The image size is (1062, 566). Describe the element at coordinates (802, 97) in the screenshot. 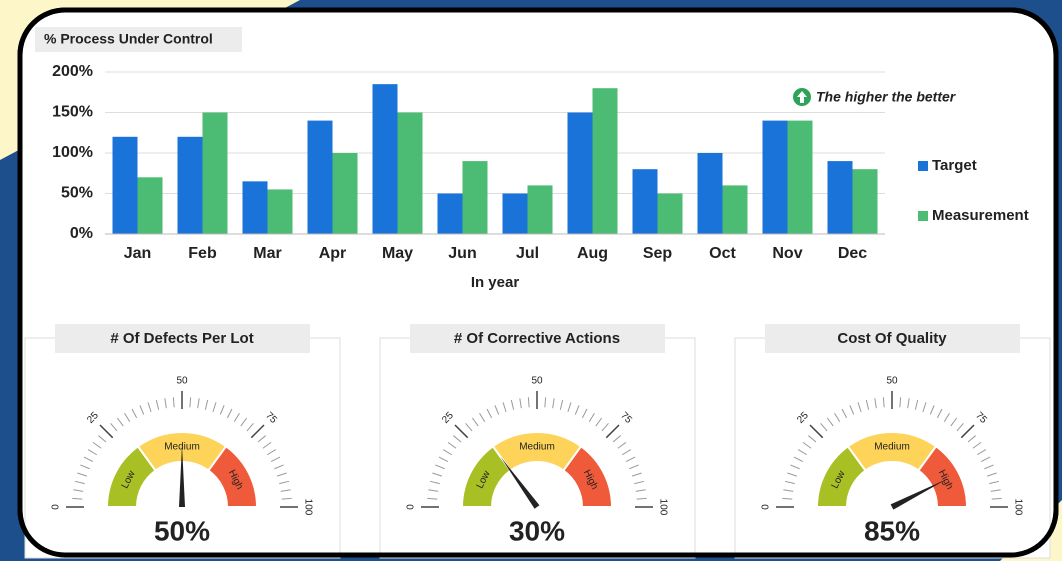

I see `arrow-icon` at that location.